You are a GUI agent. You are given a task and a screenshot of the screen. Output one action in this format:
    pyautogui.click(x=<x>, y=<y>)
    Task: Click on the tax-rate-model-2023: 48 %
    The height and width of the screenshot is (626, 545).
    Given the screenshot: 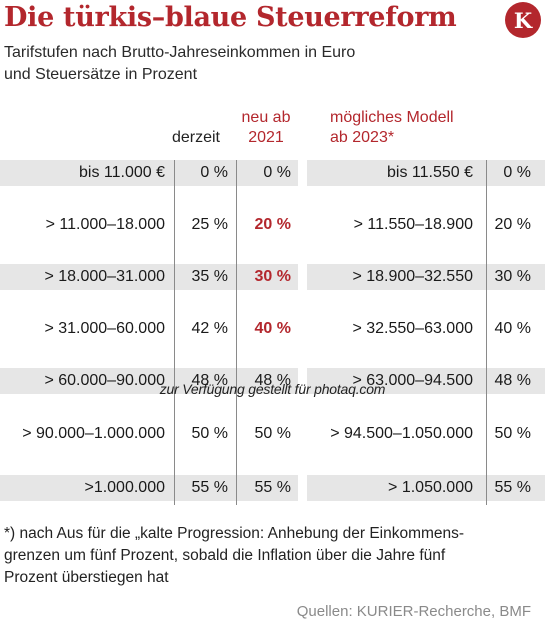 What is the action you would take?
    pyautogui.click(x=512, y=380)
    